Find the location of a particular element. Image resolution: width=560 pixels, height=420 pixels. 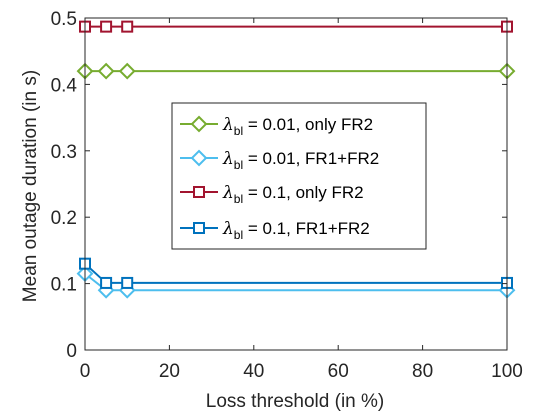

x-tick-label: 40 is located at coordinates (253, 371).